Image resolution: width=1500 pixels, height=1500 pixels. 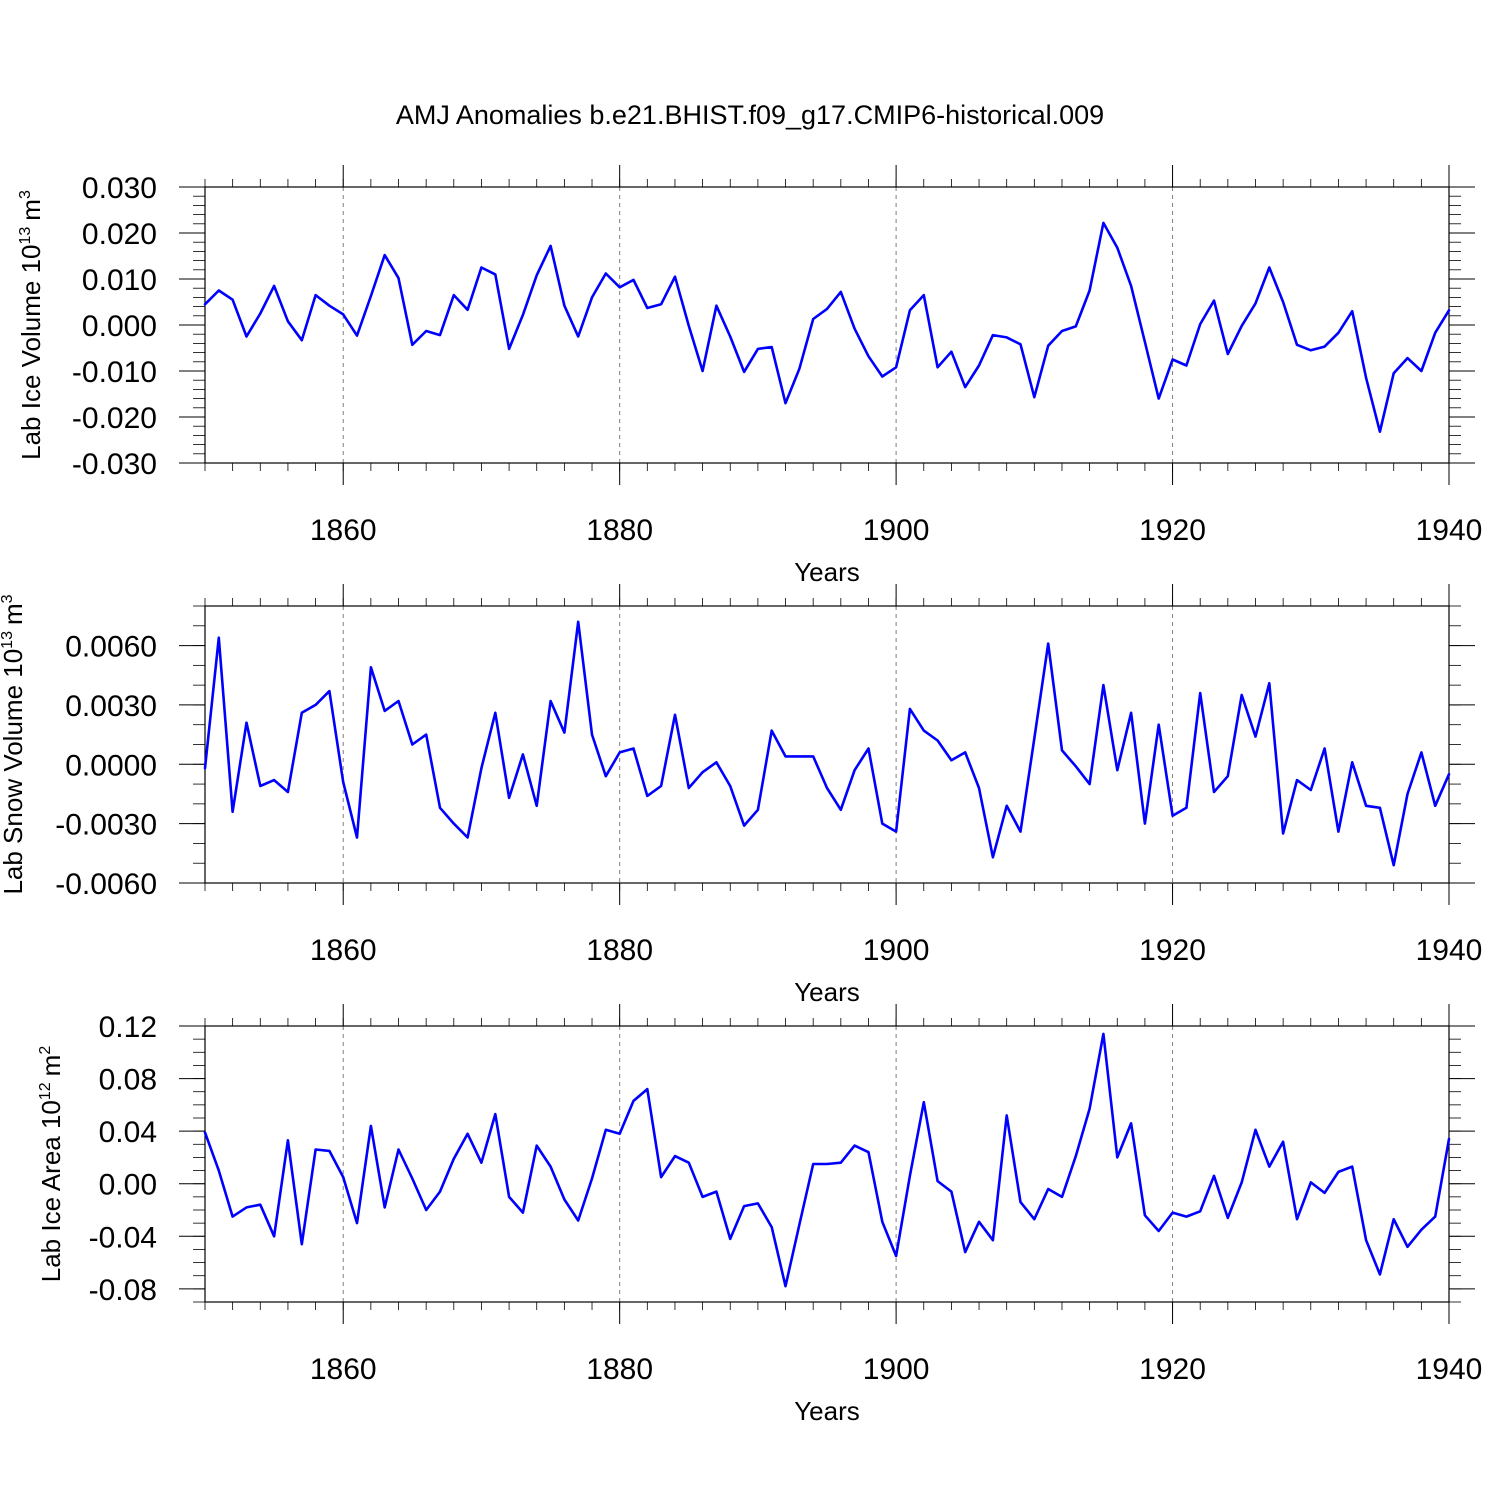 I want to click on y-tick-label: -0.04, so click(x=123, y=1237).